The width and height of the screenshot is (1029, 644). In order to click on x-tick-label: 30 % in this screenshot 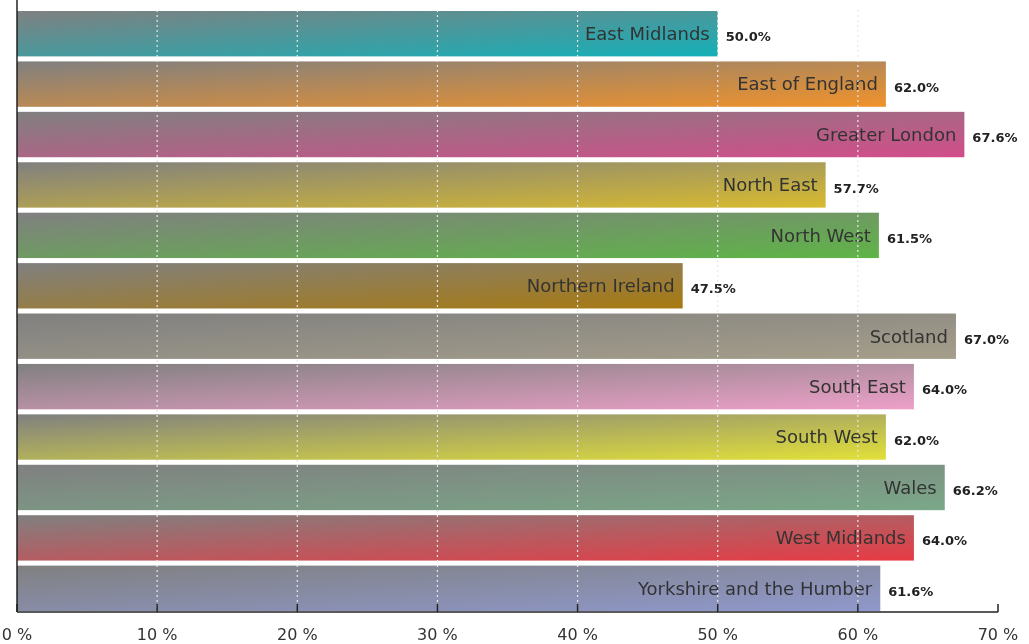, I will do `click(437, 634)`.